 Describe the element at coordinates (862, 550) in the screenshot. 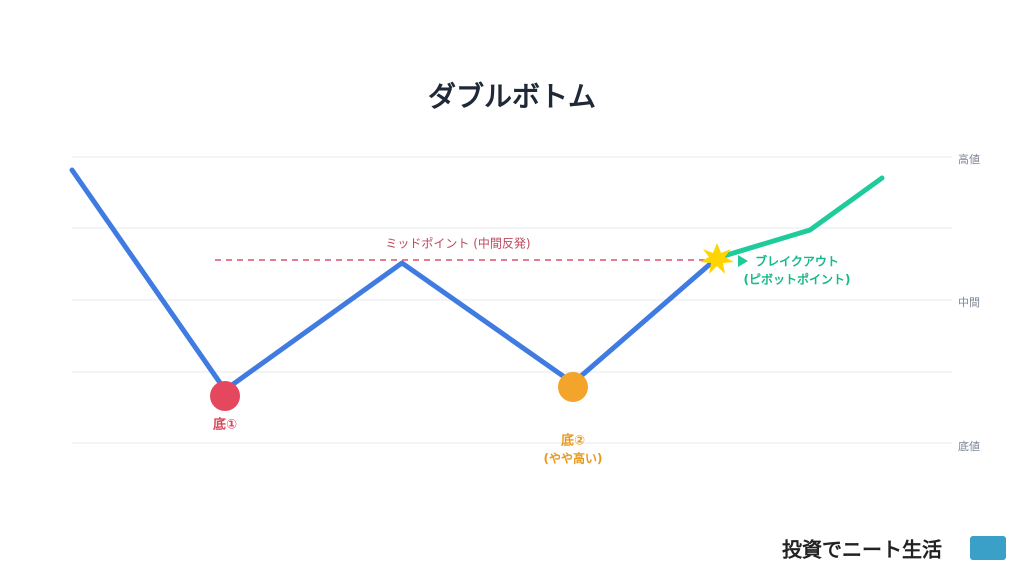

I see `logo: 投資でニート生活` at that location.